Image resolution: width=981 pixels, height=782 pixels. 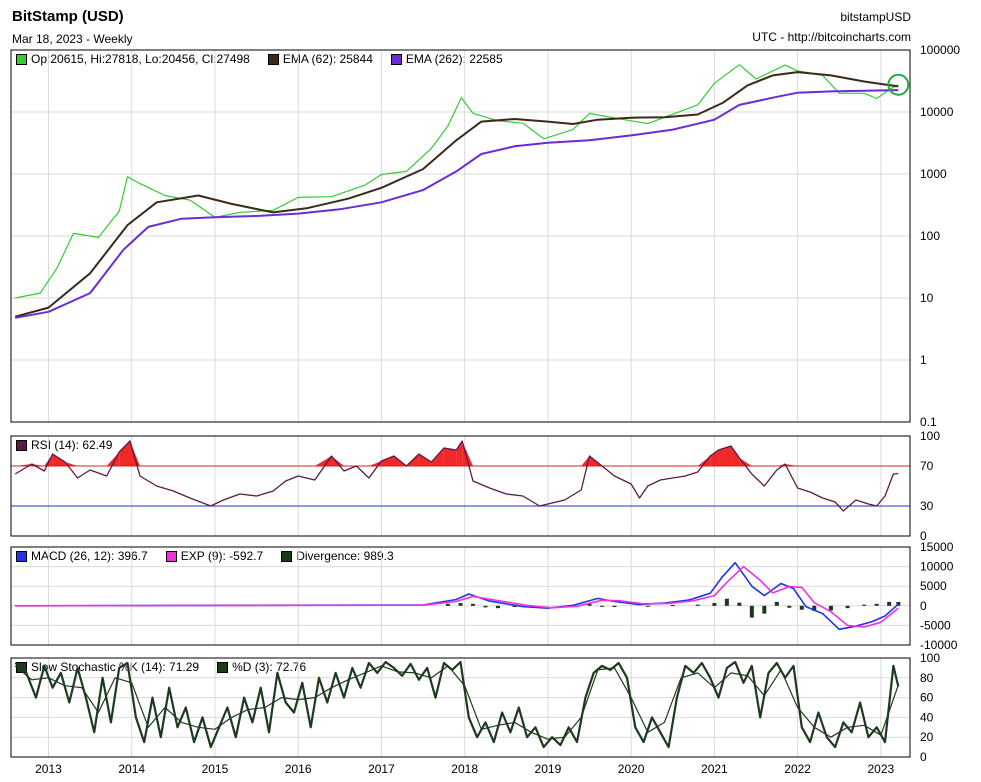 I want to click on legend-swatch-ohlc, so click(x=21, y=59).